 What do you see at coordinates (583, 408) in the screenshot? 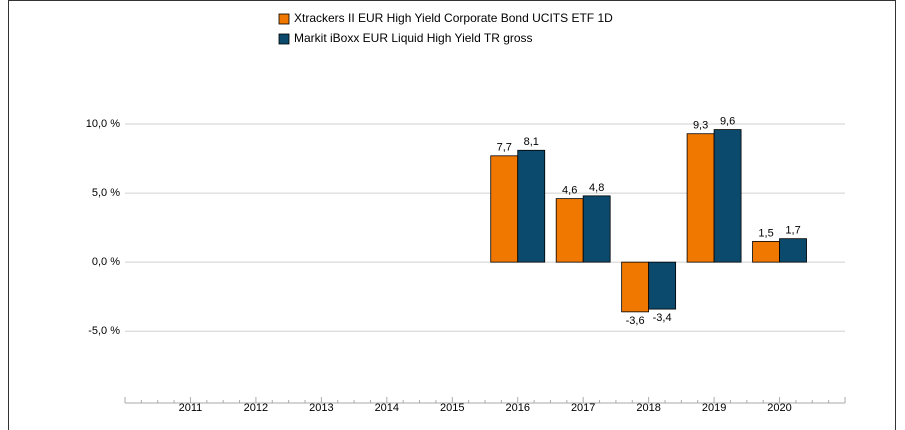
I see `x-tick-label: 2017` at bounding box center [583, 408].